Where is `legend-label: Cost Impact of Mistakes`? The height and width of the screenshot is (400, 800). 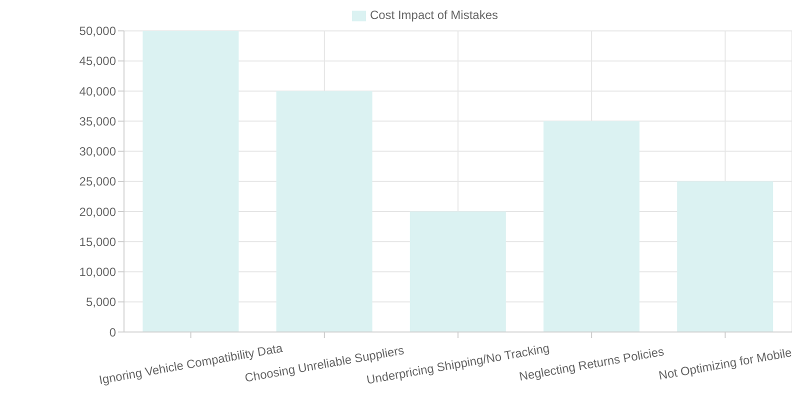
legend-label: Cost Impact of Mistakes is located at coordinates (434, 15).